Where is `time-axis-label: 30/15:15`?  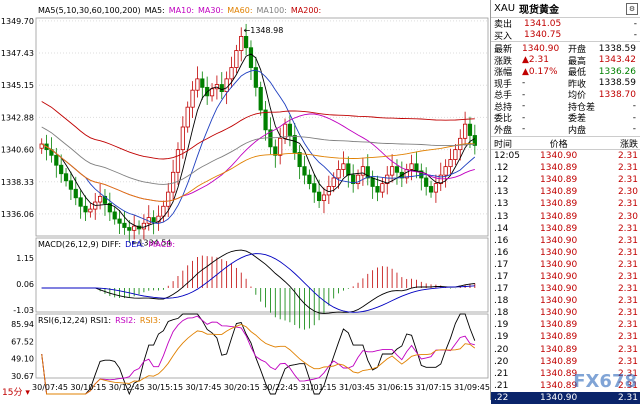 time-axis-label: 30/15:15 is located at coordinates (165, 387).